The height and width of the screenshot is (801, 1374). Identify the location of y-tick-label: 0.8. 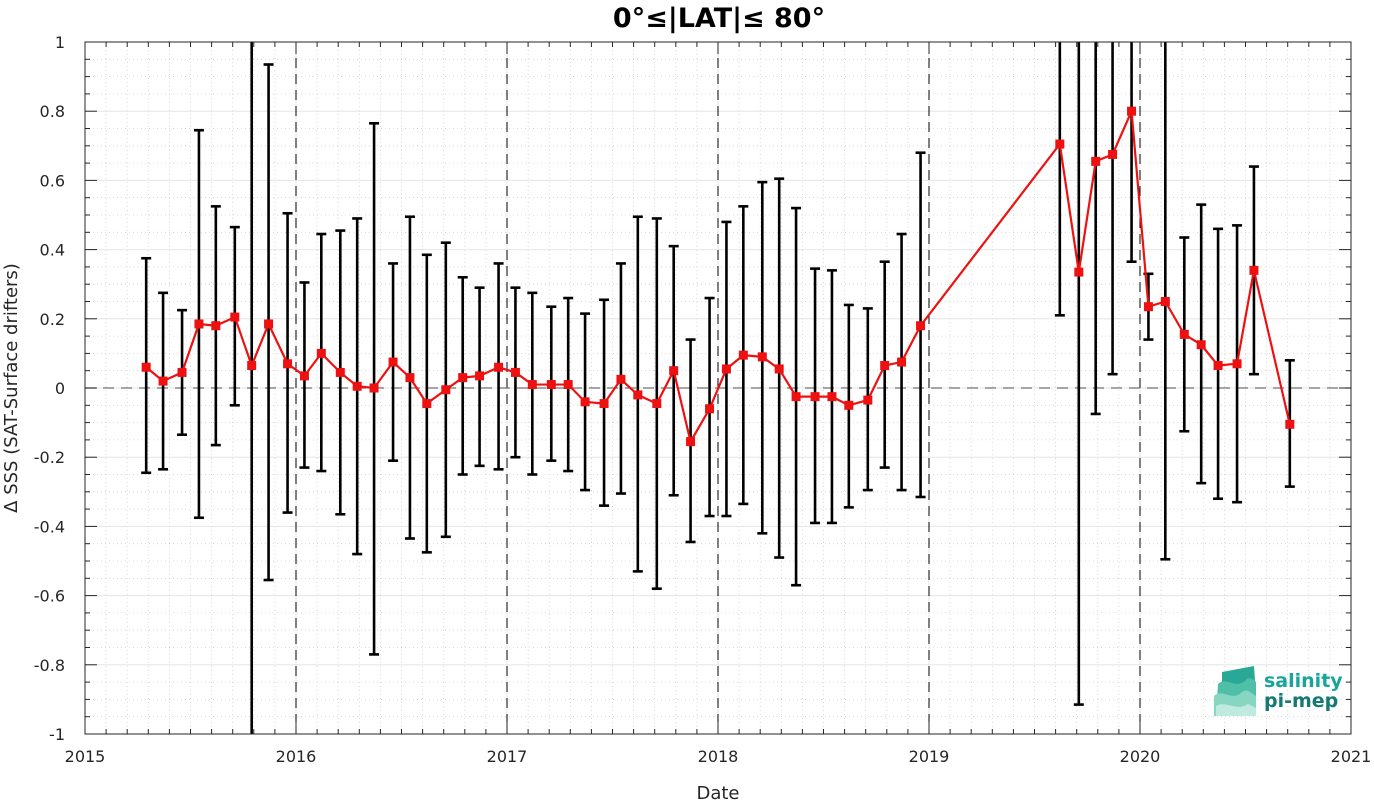
(52, 111).